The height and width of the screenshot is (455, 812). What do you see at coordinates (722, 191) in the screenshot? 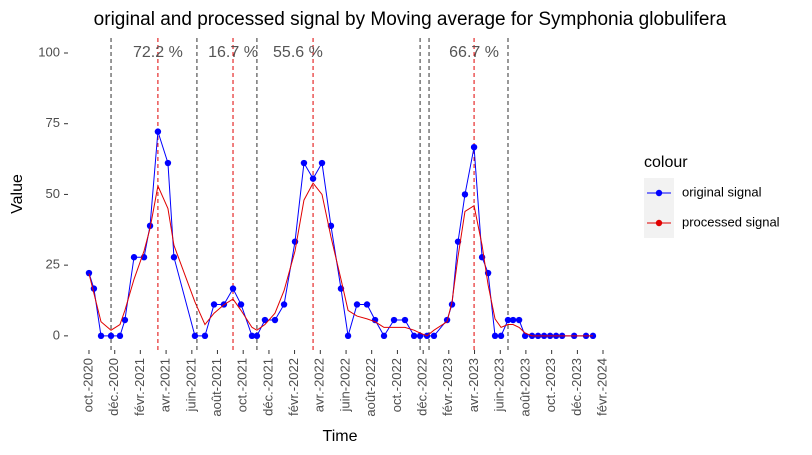
I see `legend-label: original signal` at bounding box center [722, 191].